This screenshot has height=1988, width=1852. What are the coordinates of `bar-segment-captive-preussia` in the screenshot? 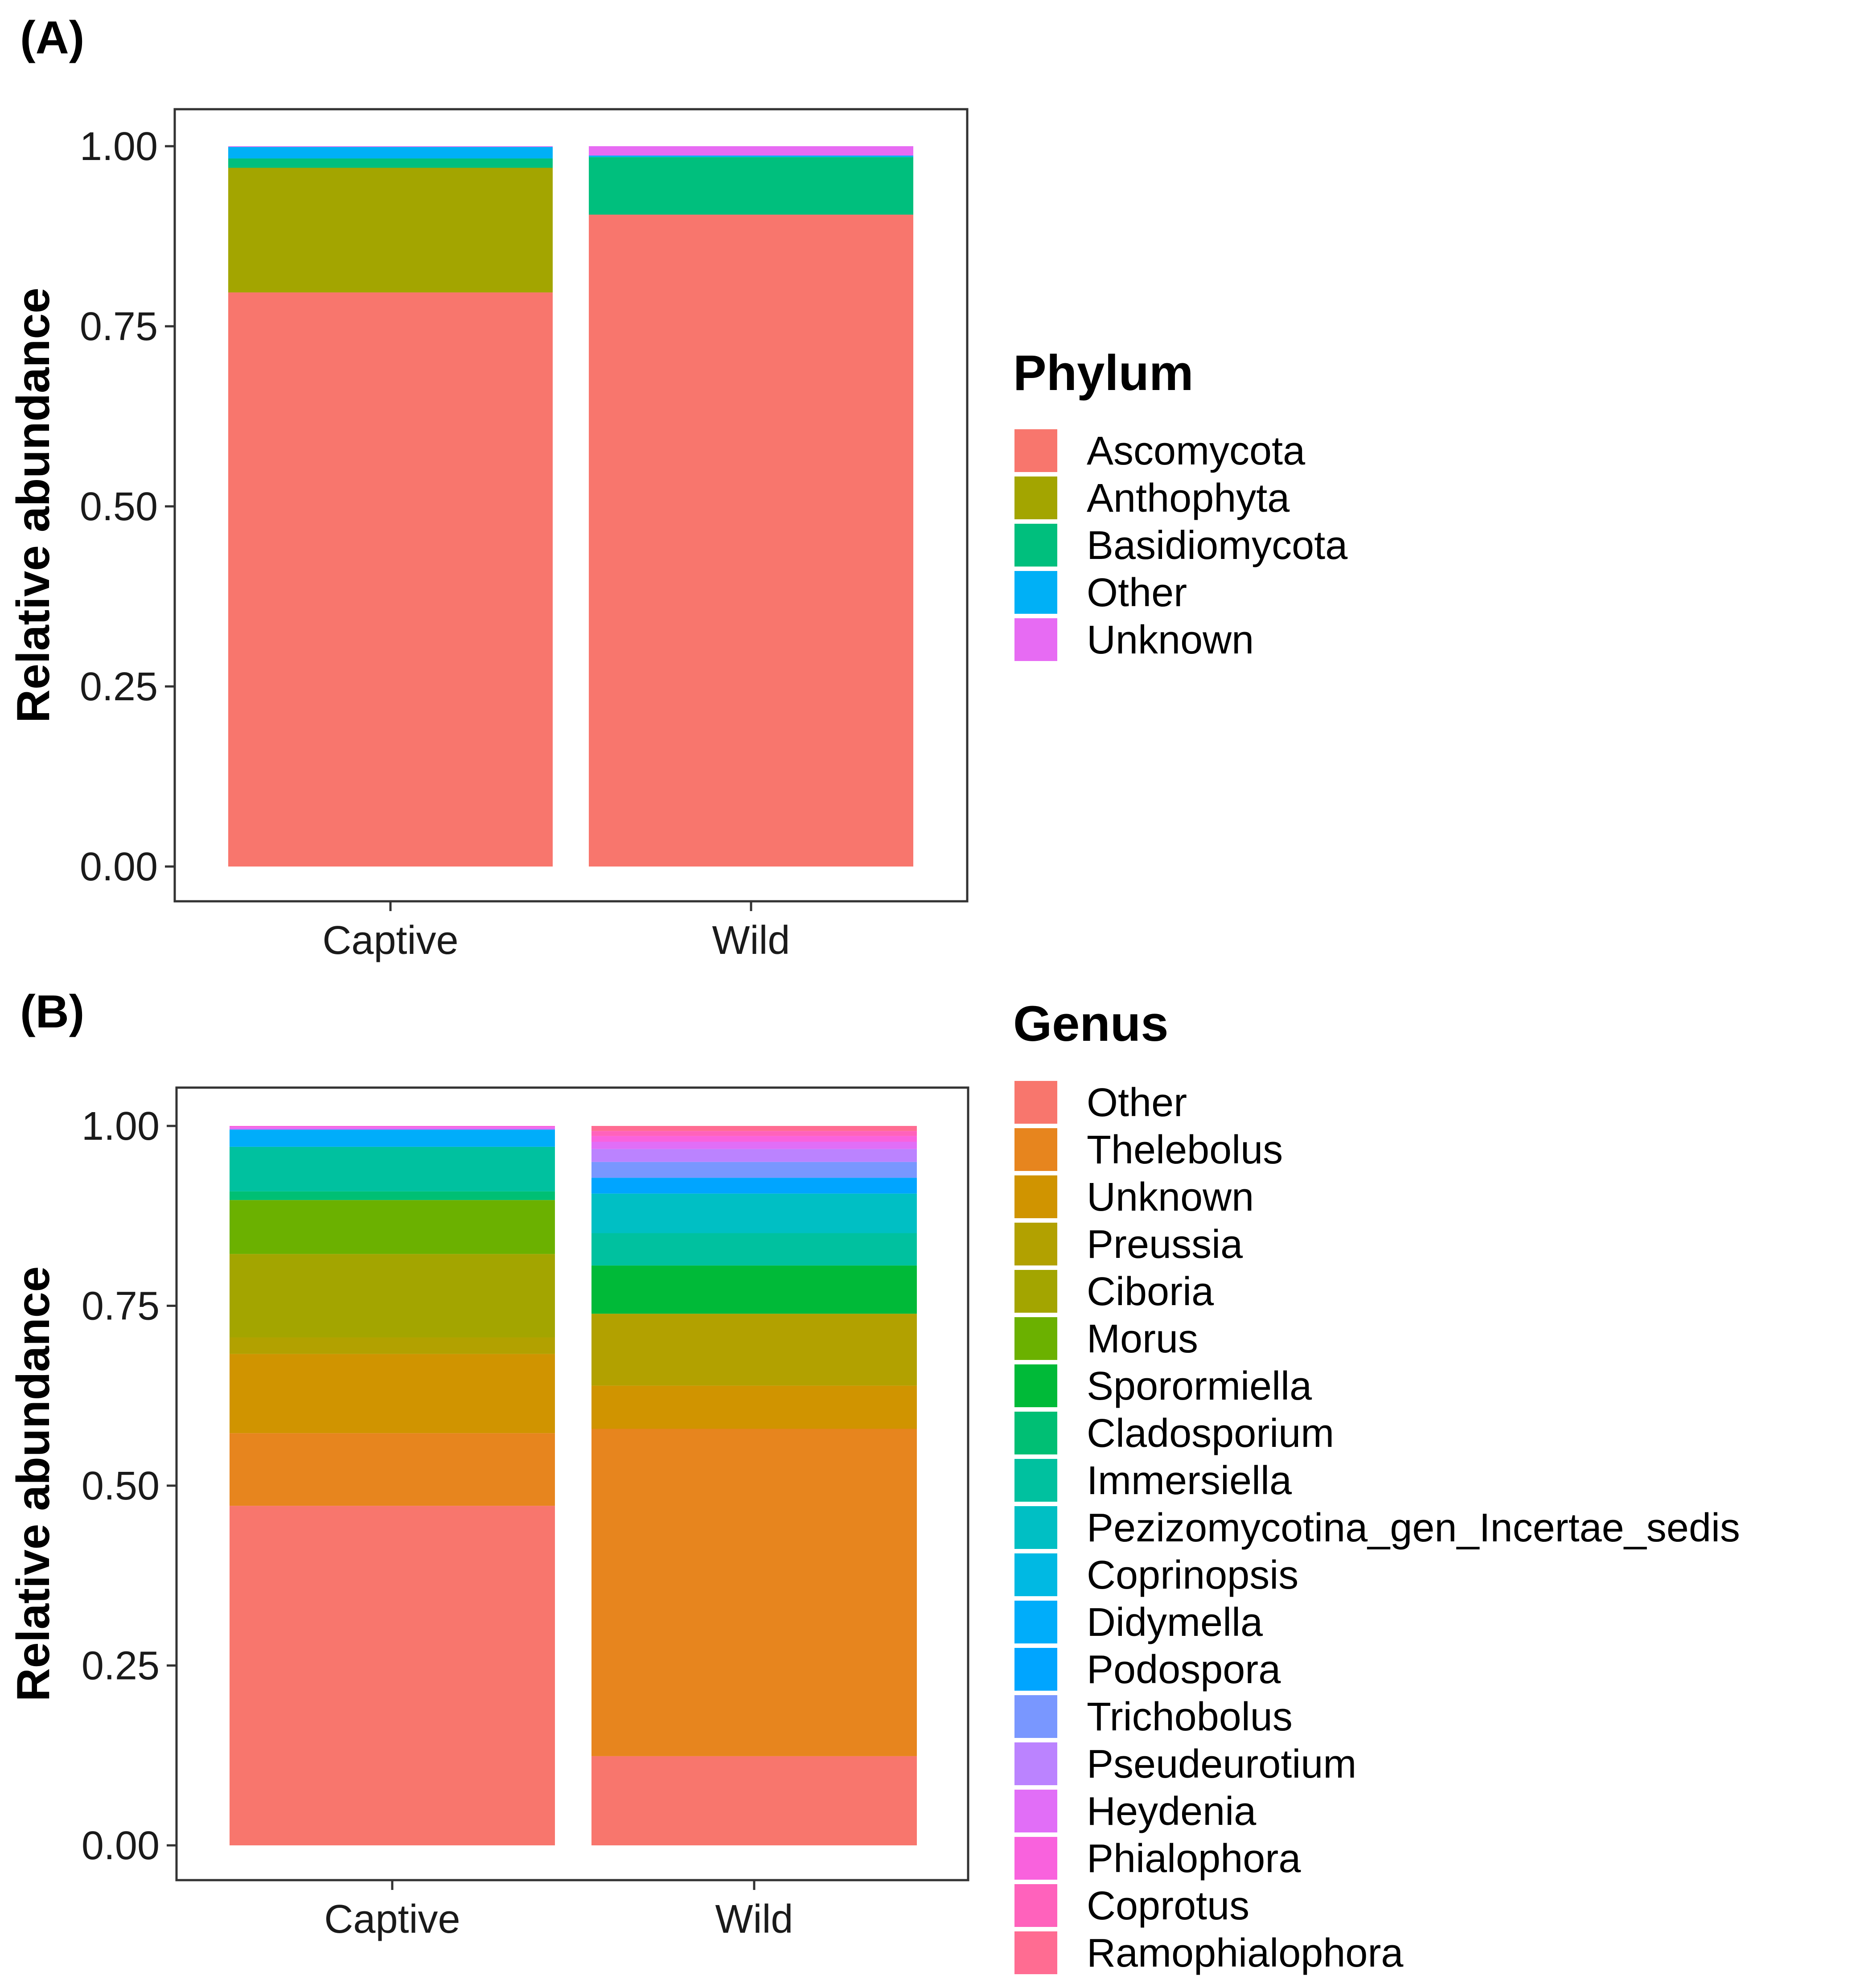 It's located at (392, 1345).